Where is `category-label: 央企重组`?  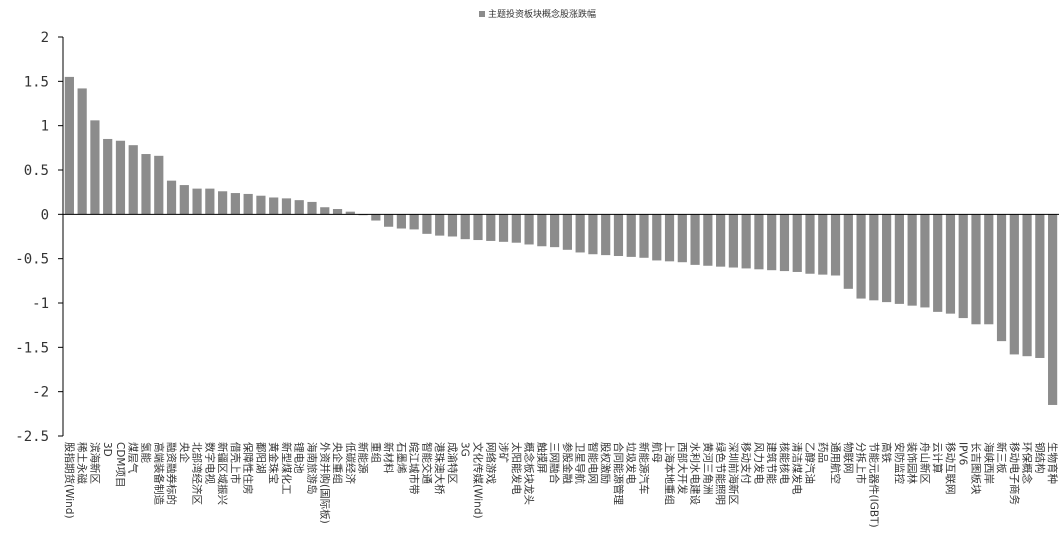 category-label: 央企重组 is located at coordinates (337, 463).